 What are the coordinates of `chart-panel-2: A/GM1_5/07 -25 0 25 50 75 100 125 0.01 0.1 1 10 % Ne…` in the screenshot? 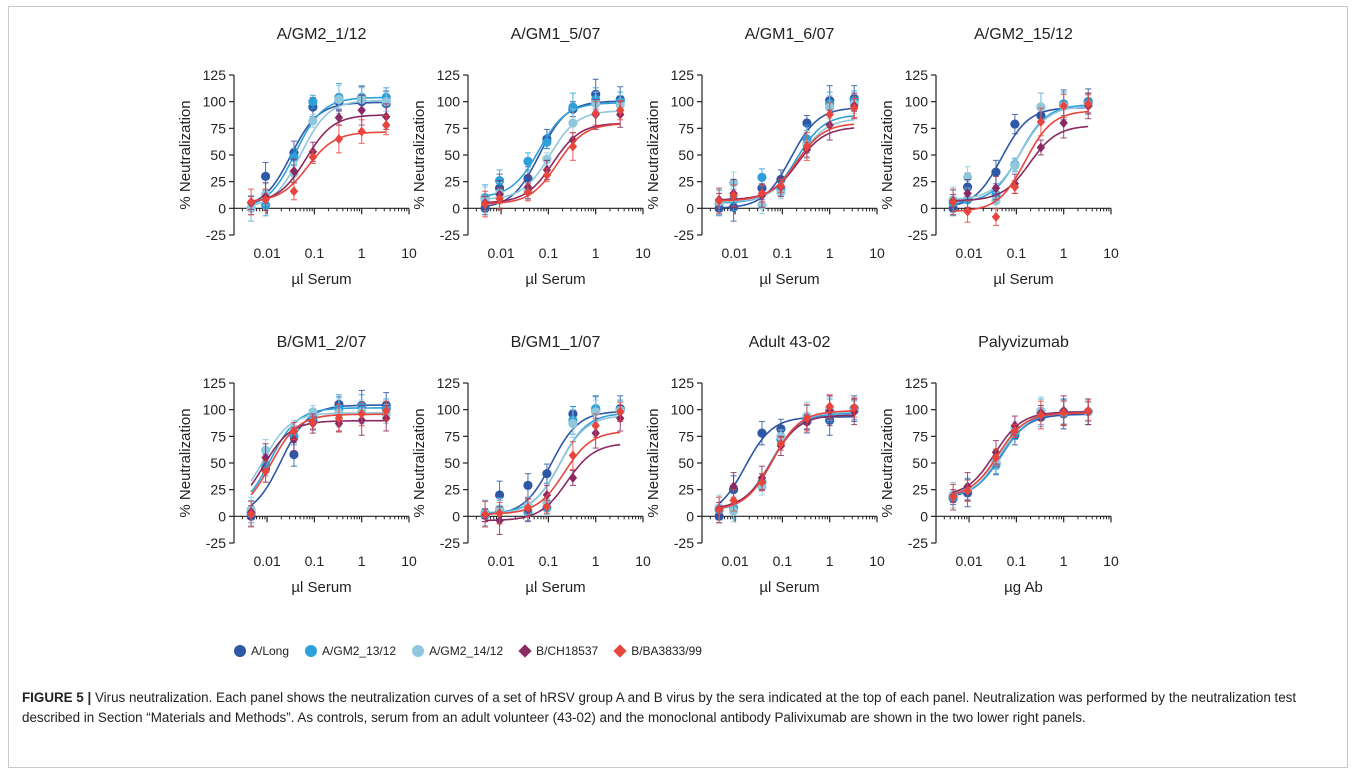 It's located at (531, 157).